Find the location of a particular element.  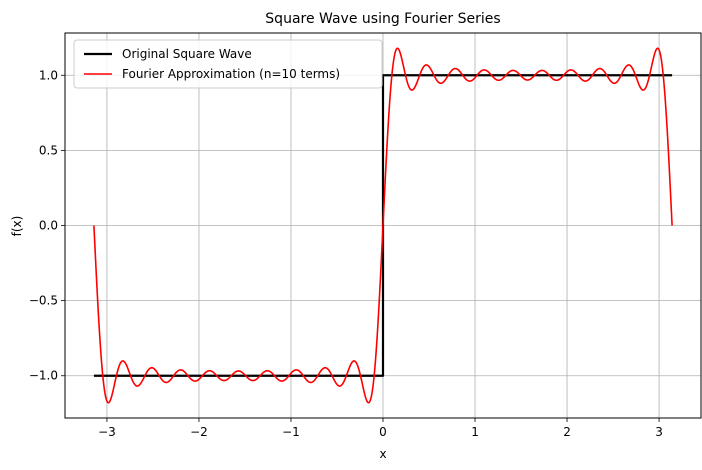

x-tick-label: 1 is located at coordinates (475, 432).